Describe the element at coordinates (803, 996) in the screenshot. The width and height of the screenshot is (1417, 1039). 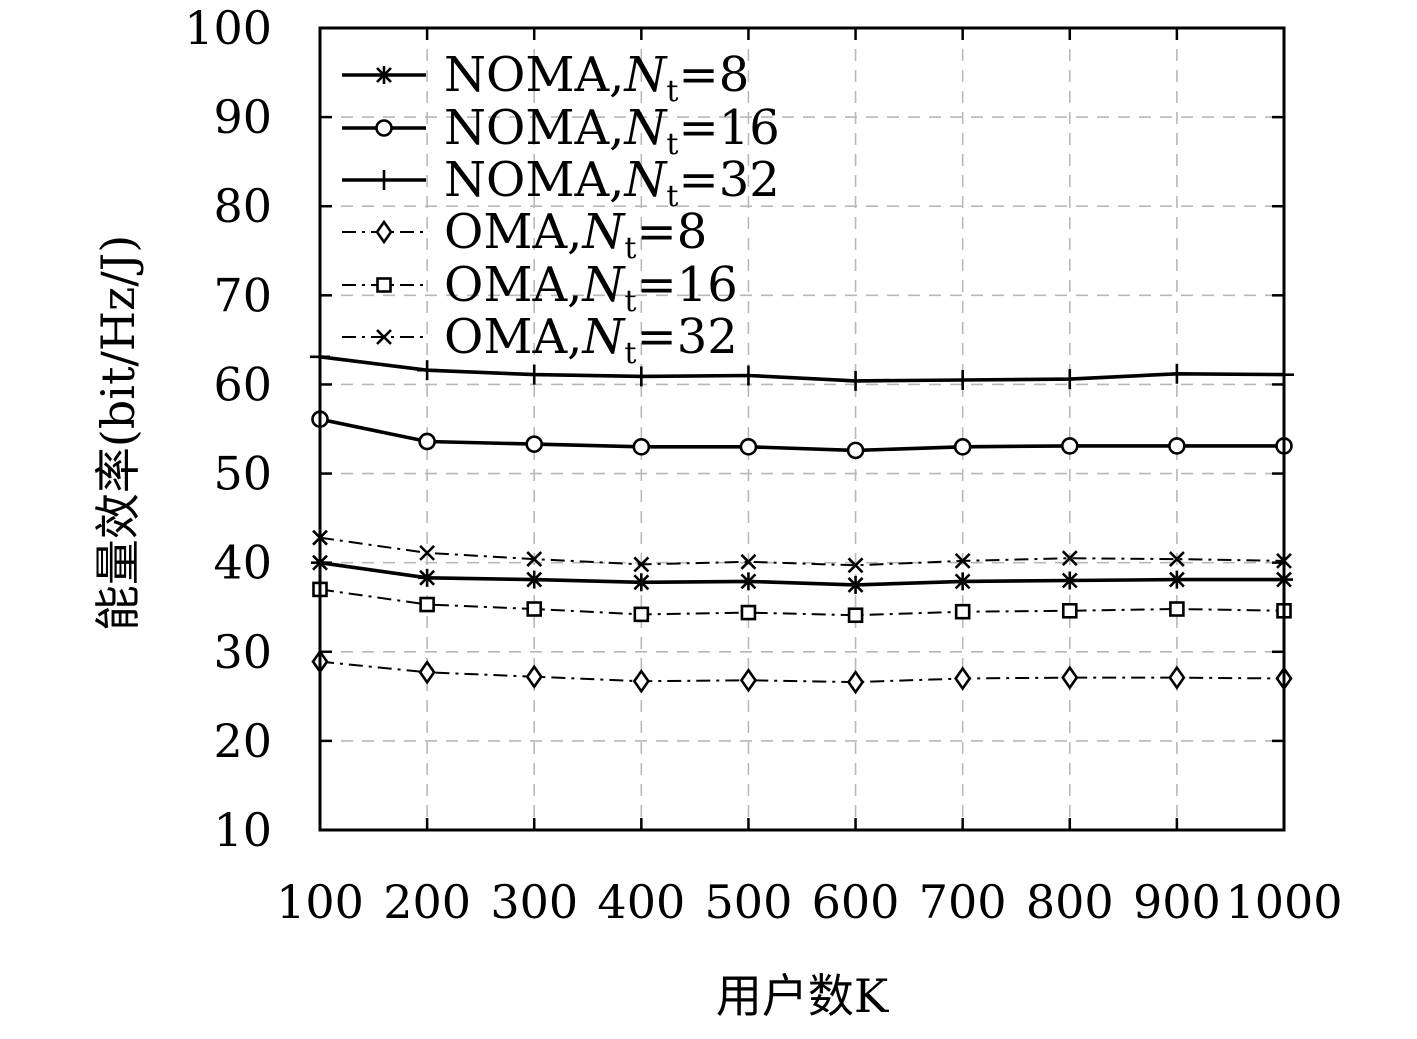
I see `x-axis-label: 用户数K` at that location.